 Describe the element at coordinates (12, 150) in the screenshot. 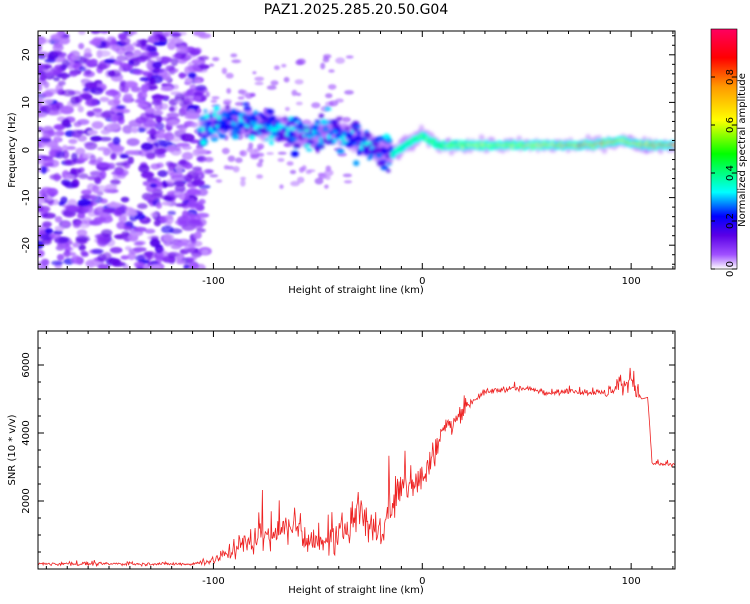

I see `spectrogram-ylabel: Frequency (Hz)` at that location.